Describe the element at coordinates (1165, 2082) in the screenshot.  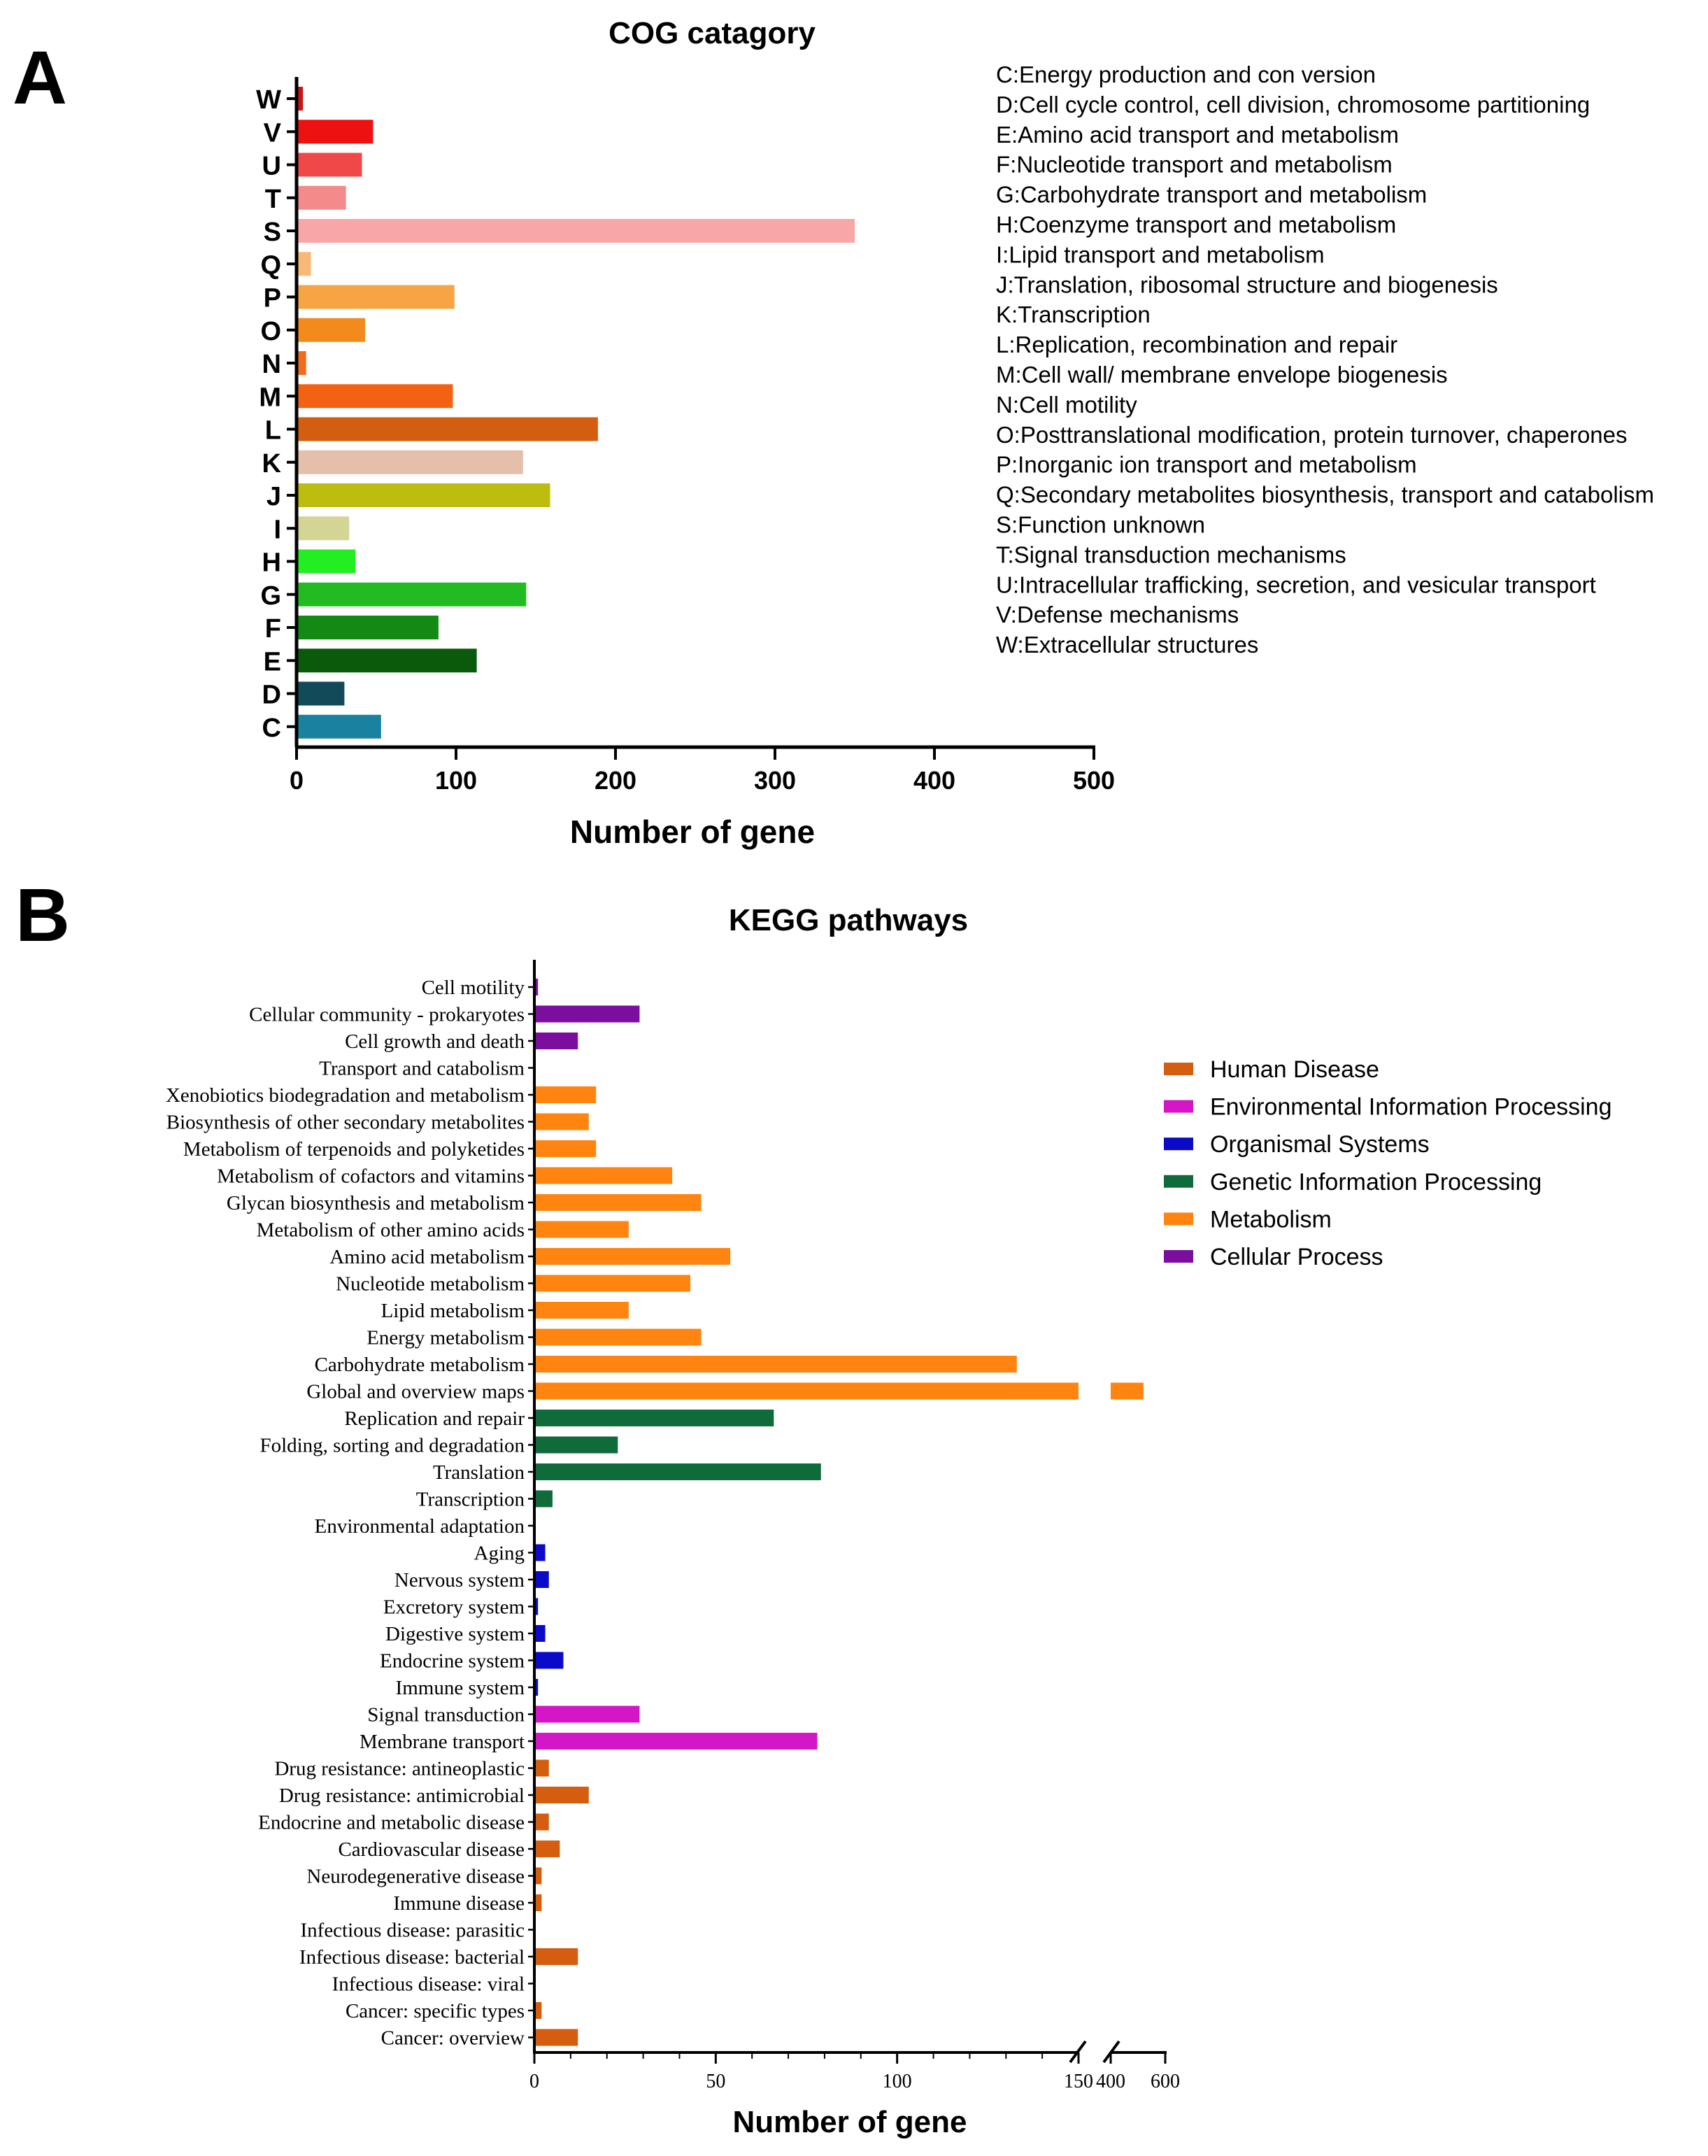
I see `kegg-x-tick-label-600: 600` at that location.